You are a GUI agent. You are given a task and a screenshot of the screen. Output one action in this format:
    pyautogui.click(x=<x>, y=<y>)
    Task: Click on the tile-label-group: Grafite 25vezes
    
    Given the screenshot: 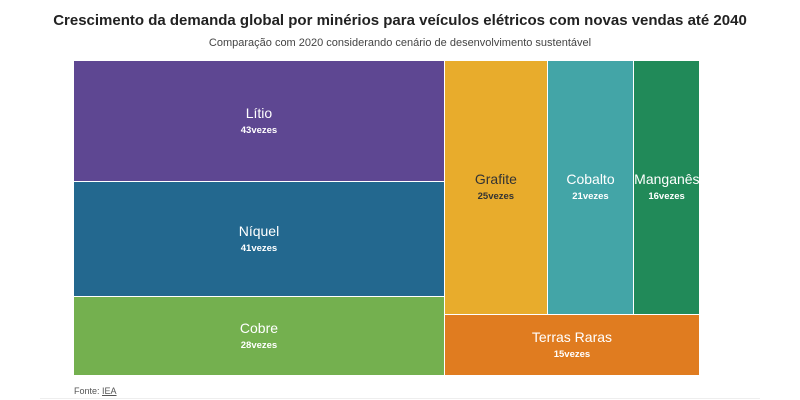 What is the action you would take?
    pyautogui.click(x=496, y=187)
    